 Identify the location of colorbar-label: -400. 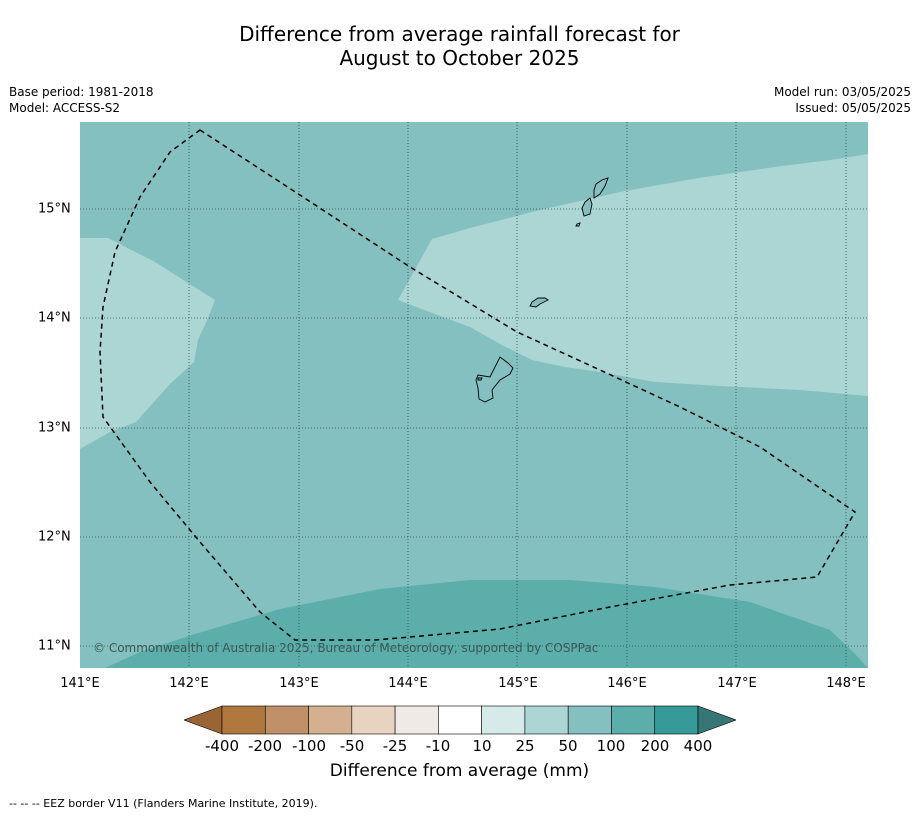
(222, 746).